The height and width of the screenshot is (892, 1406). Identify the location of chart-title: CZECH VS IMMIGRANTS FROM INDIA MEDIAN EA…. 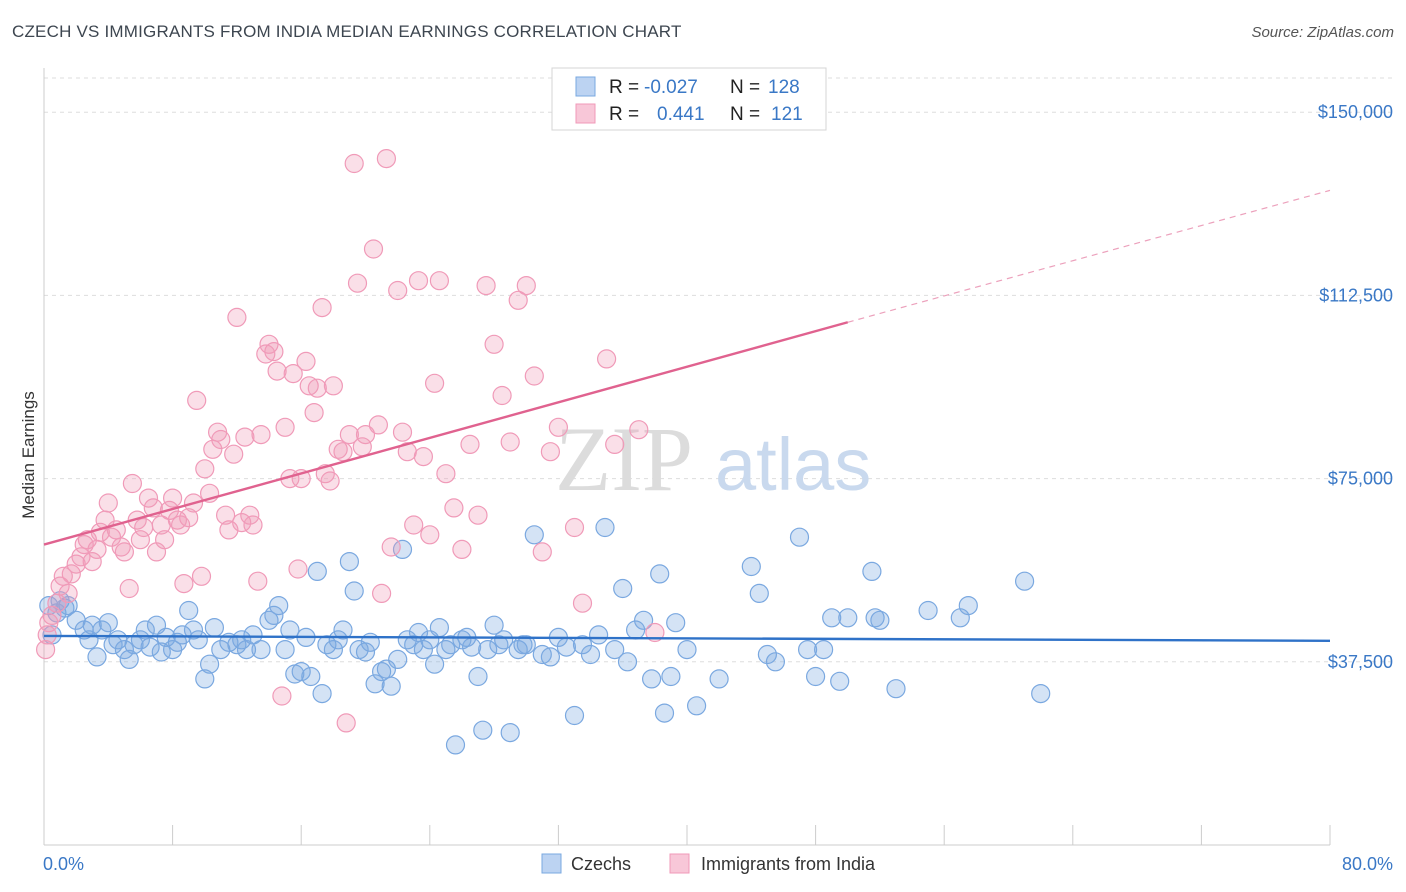
(347, 31).